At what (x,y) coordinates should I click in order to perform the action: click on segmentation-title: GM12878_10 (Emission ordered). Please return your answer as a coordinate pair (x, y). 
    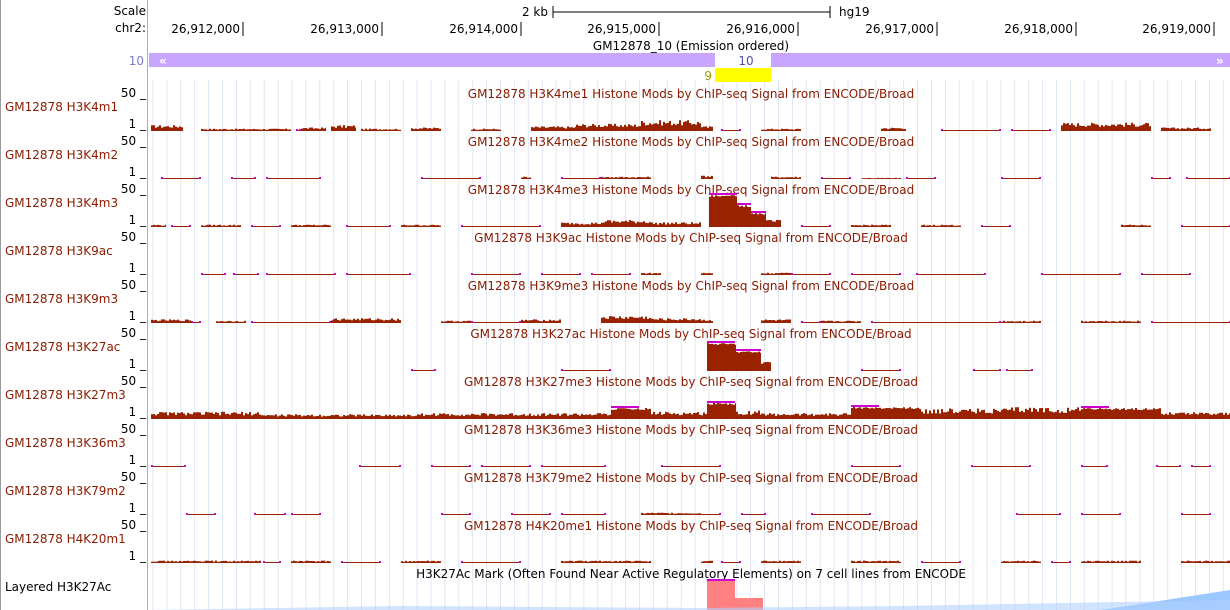
    Looking at the image, I should click on (691, 46).